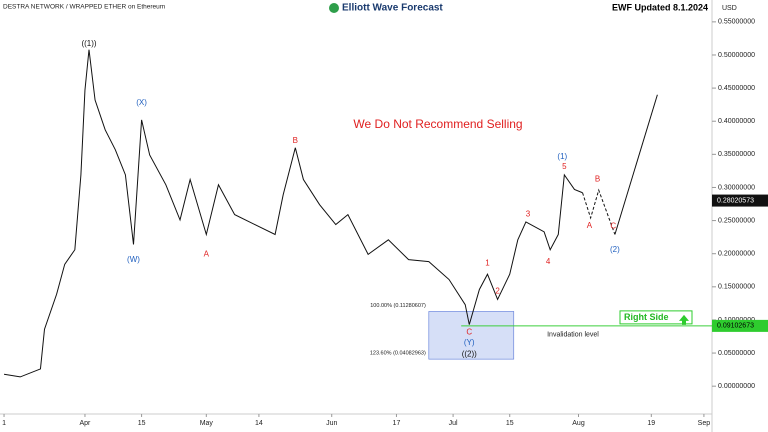 The height and width of the screenshot is (432, 768). What do you see at coordinates (88, 43) in the screenshot?
I see `wave-label: ((1))` at bounding box center [88, 43].